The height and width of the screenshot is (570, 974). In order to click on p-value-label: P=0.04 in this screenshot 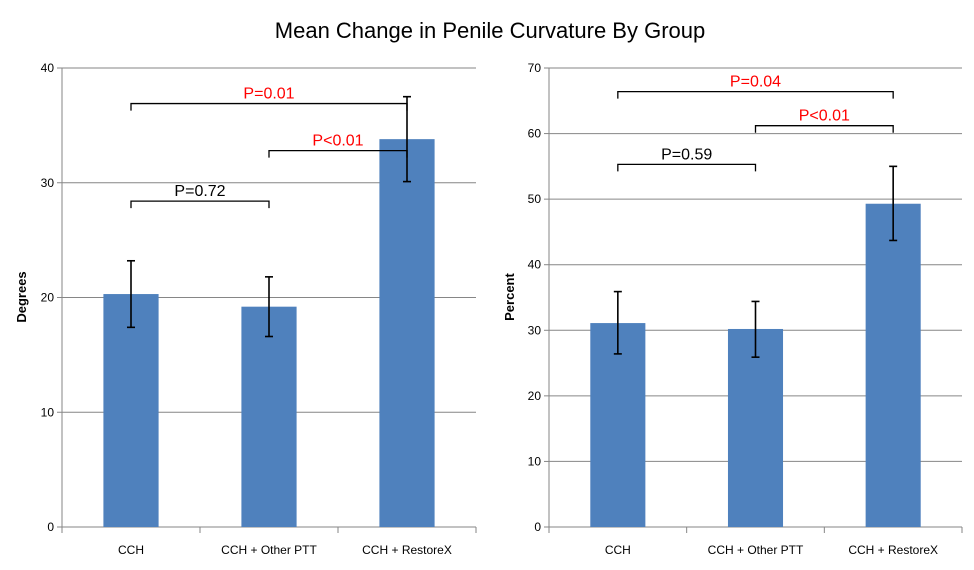, I will do `click(755, 82)`.